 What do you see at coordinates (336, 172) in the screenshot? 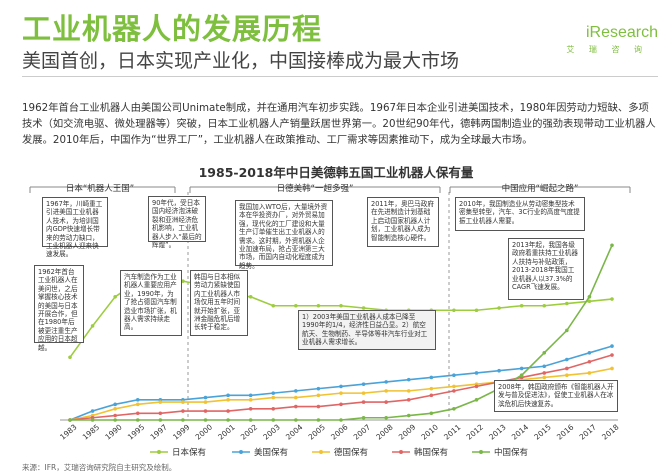
I see `chart-title: 1985-2018年中日美德韩五国工业机器人保有量` at bounding box center [336, 172].